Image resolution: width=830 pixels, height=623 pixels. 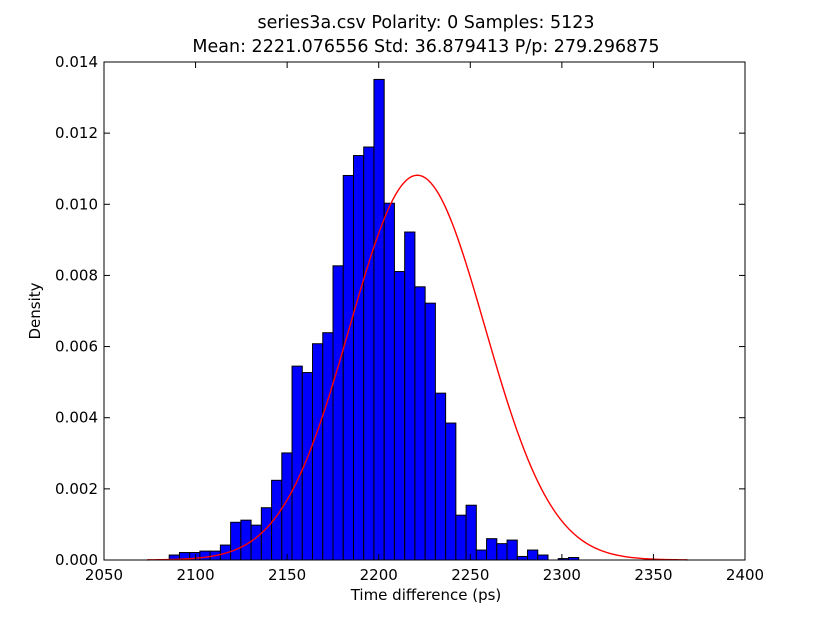 I want to click on y-tick-label: 0.010, so click(x=76, y=204).